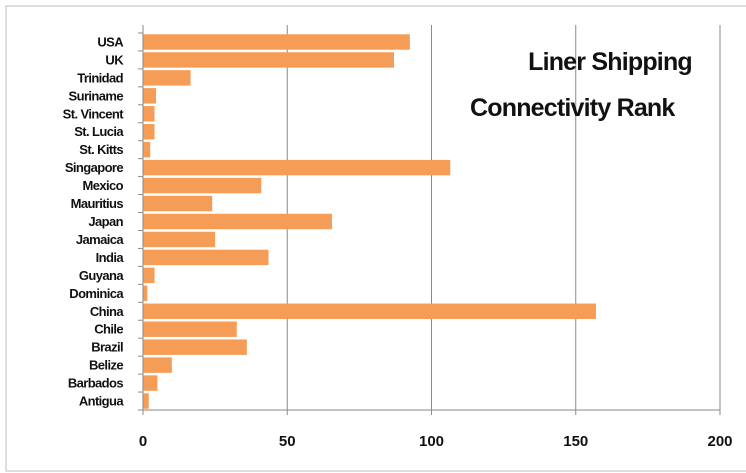 The height and width of the screenshot is (473, 746). Describe the element at coordinates (102, 401) in the screenshot. I see `category-label: Antigua` at that location.